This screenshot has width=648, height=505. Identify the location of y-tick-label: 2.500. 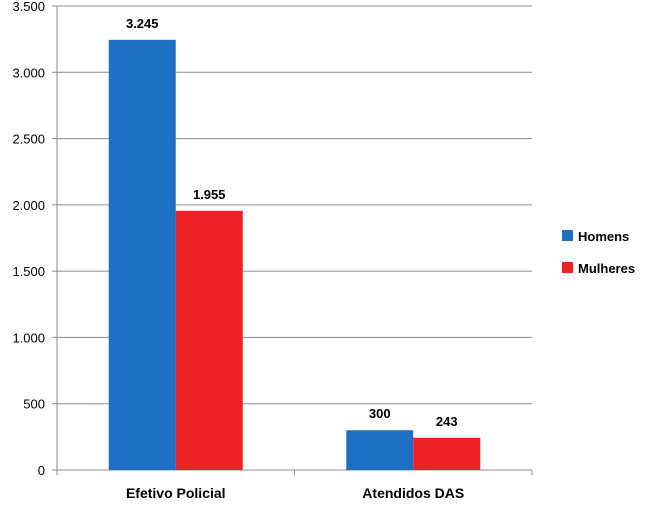
(28, 139).